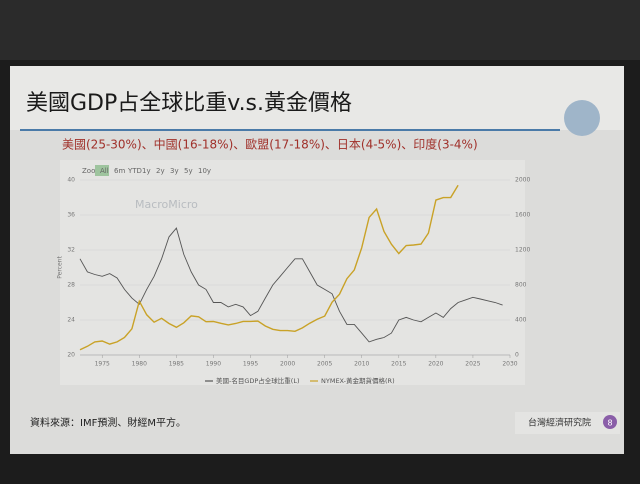 This screenshot has height=484, width=640. Describe the element at coordinates (521, 320) in the screenshot. I see `y2-tick-label: 400` at that location.